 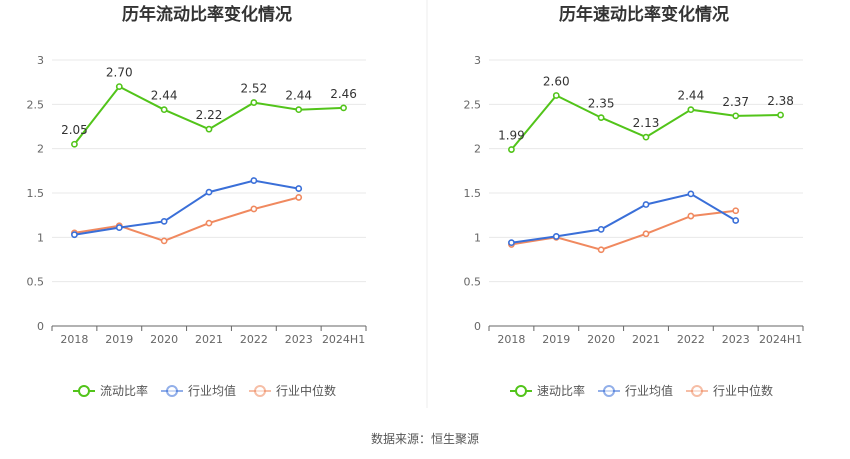 I want to click on legend-label: 行业中位数, so click(x=743, y=390).